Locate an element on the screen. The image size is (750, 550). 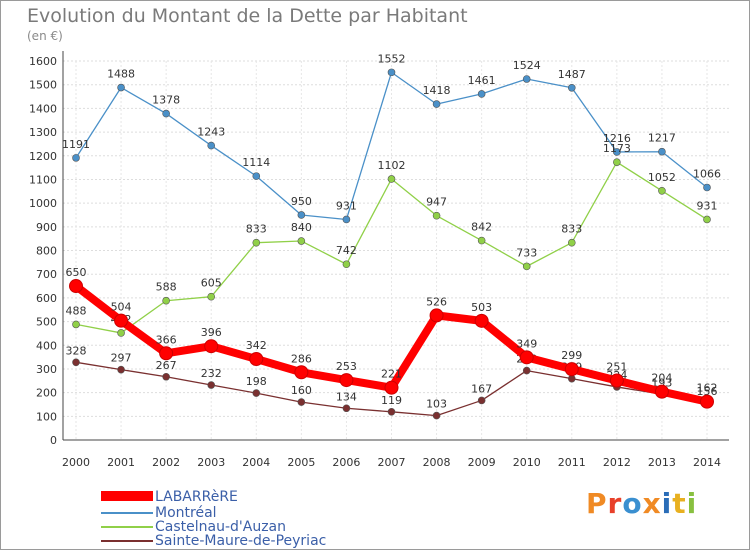
data-label: 1191 is located at coordinates (76, 144).